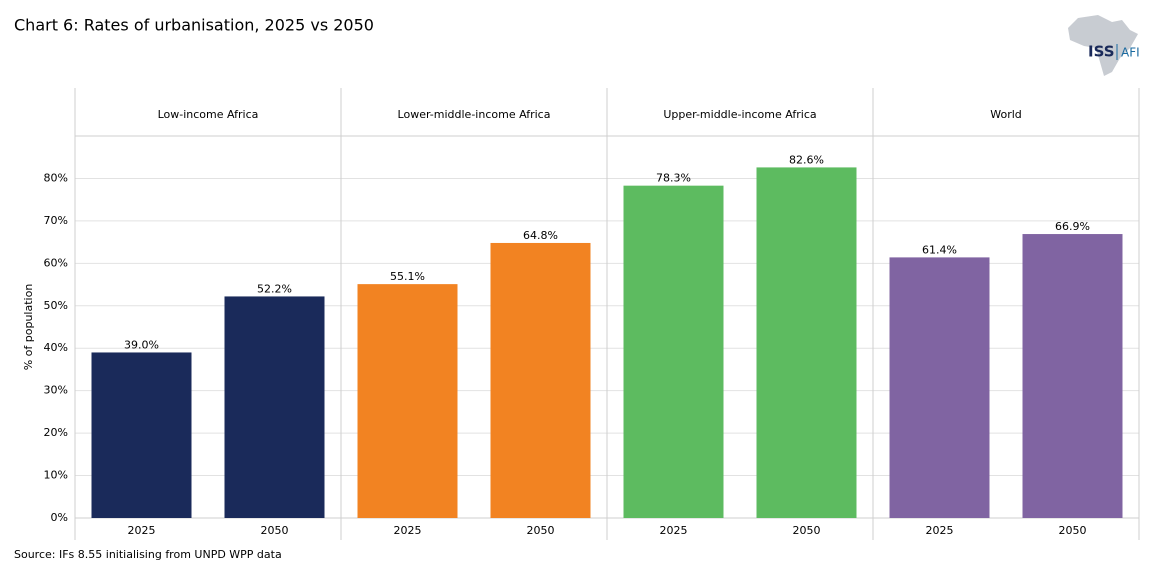 The width and height of the screenshot is (1151, 585). What do you see at coordinates (540, 235) in the screenshot?
I see `value-label: 64.8%` at bounding box center [540, 235].